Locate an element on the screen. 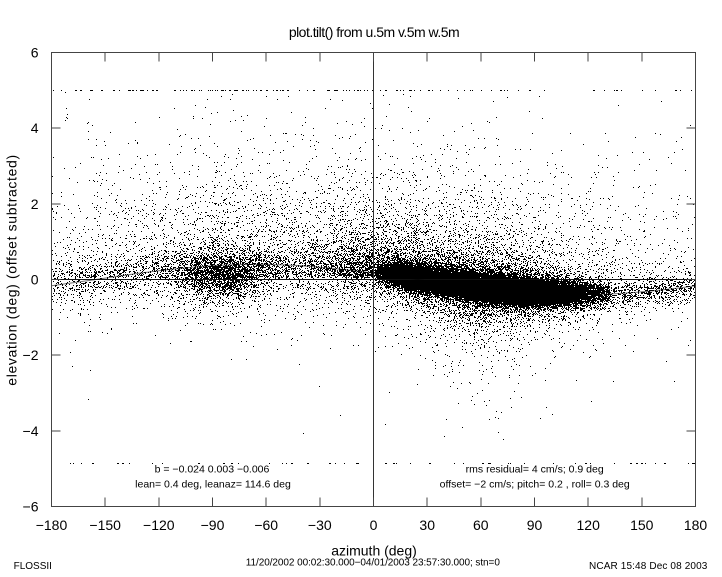  svg-text: −180 is located at coordinates (52, 525).